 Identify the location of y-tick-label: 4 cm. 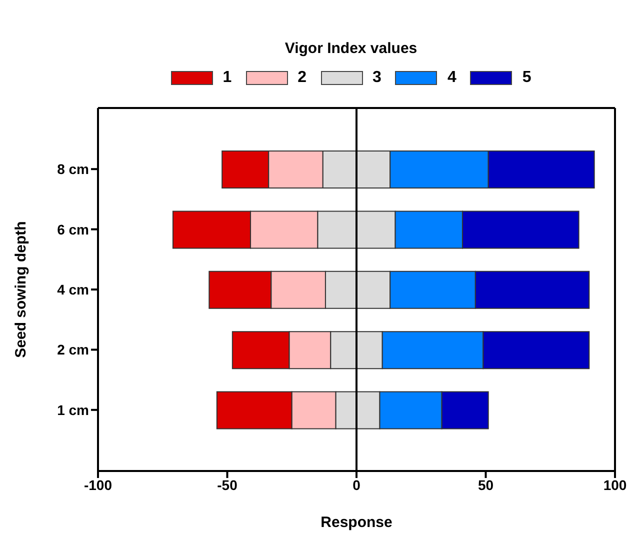
(73, 289).